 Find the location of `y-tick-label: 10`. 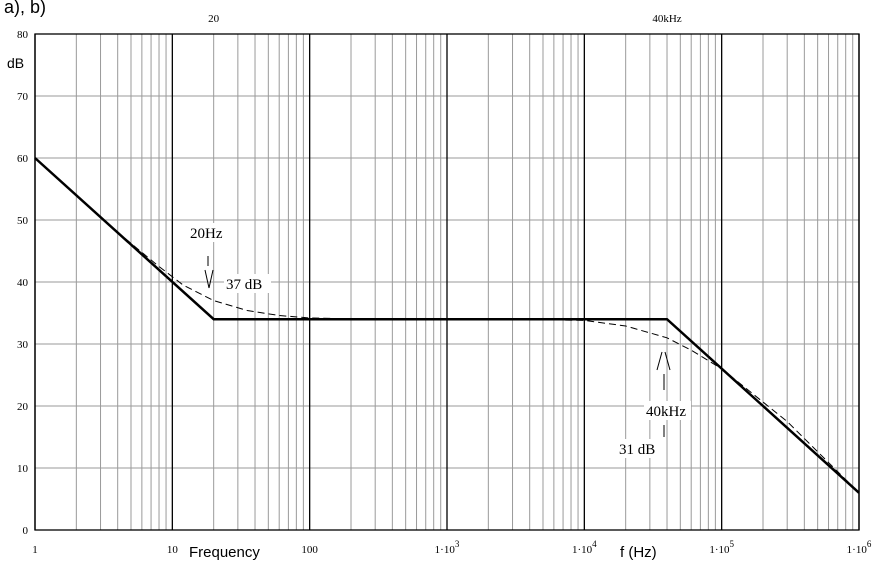

y-tick-label: 10 is located at coordinates (23, 469).